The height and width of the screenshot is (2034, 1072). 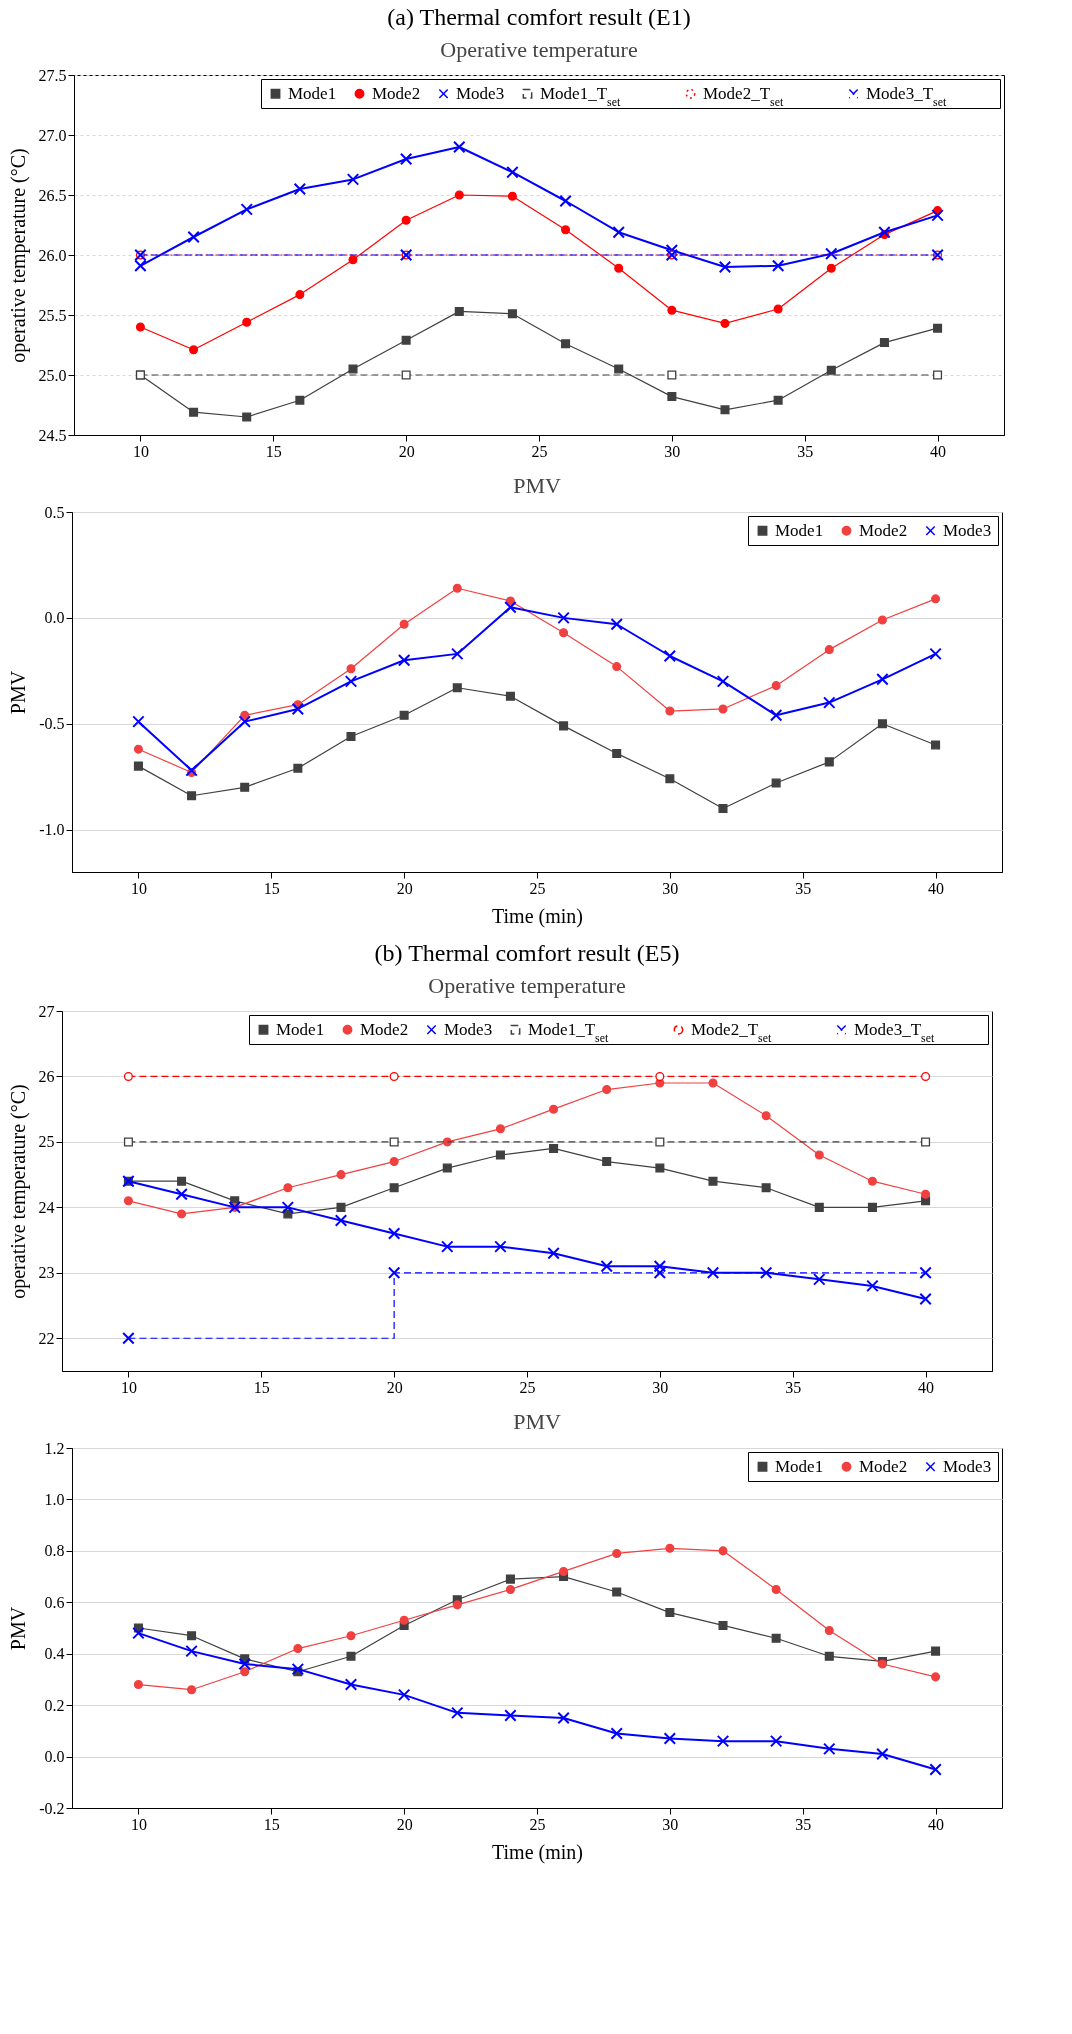 I want to click on y-tick-label: 0.6, so click(x=54, y=1602).